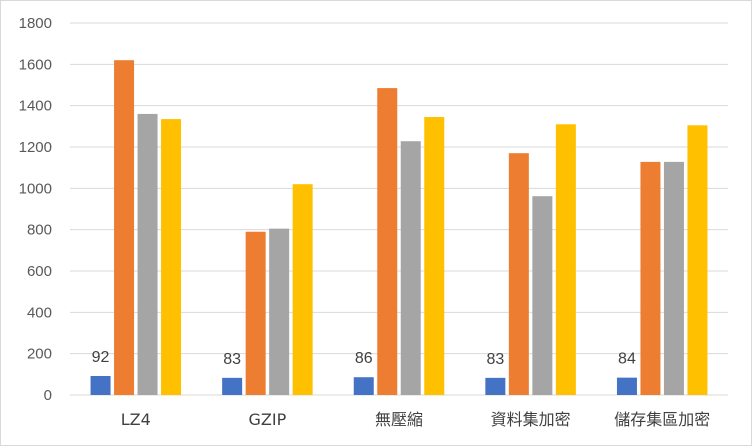 The height and width of the screenshot is (446, 752). Describe the element at coordinates (35, 188) in the screenshot. I see `y-tick-label: 1000` at that location.